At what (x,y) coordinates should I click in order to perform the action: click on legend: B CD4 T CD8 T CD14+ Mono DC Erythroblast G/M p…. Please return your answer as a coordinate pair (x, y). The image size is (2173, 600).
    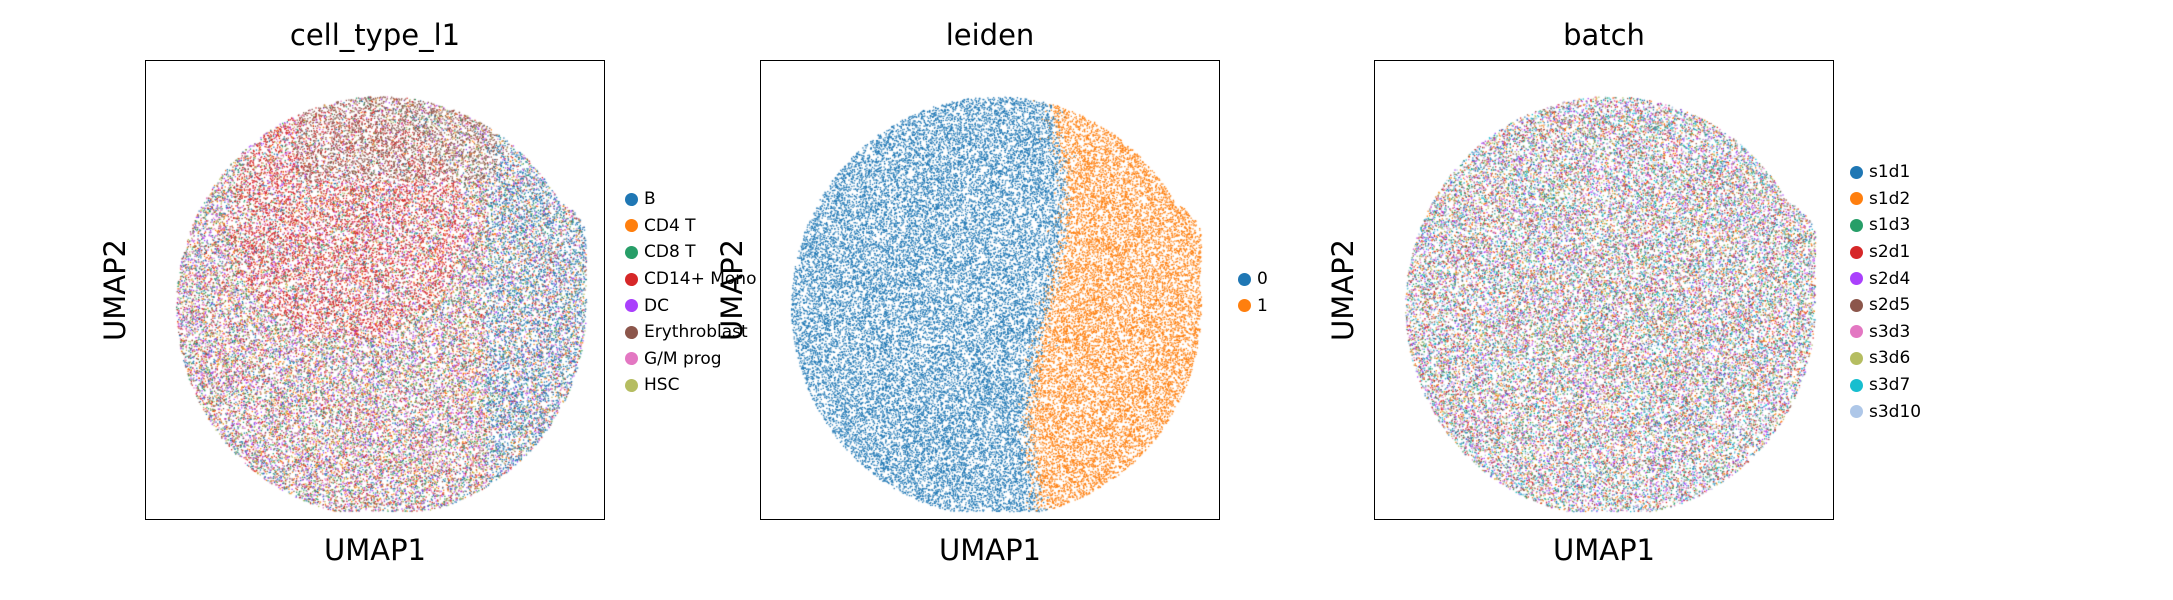
    Looking at the image, I should click on (690, 292).